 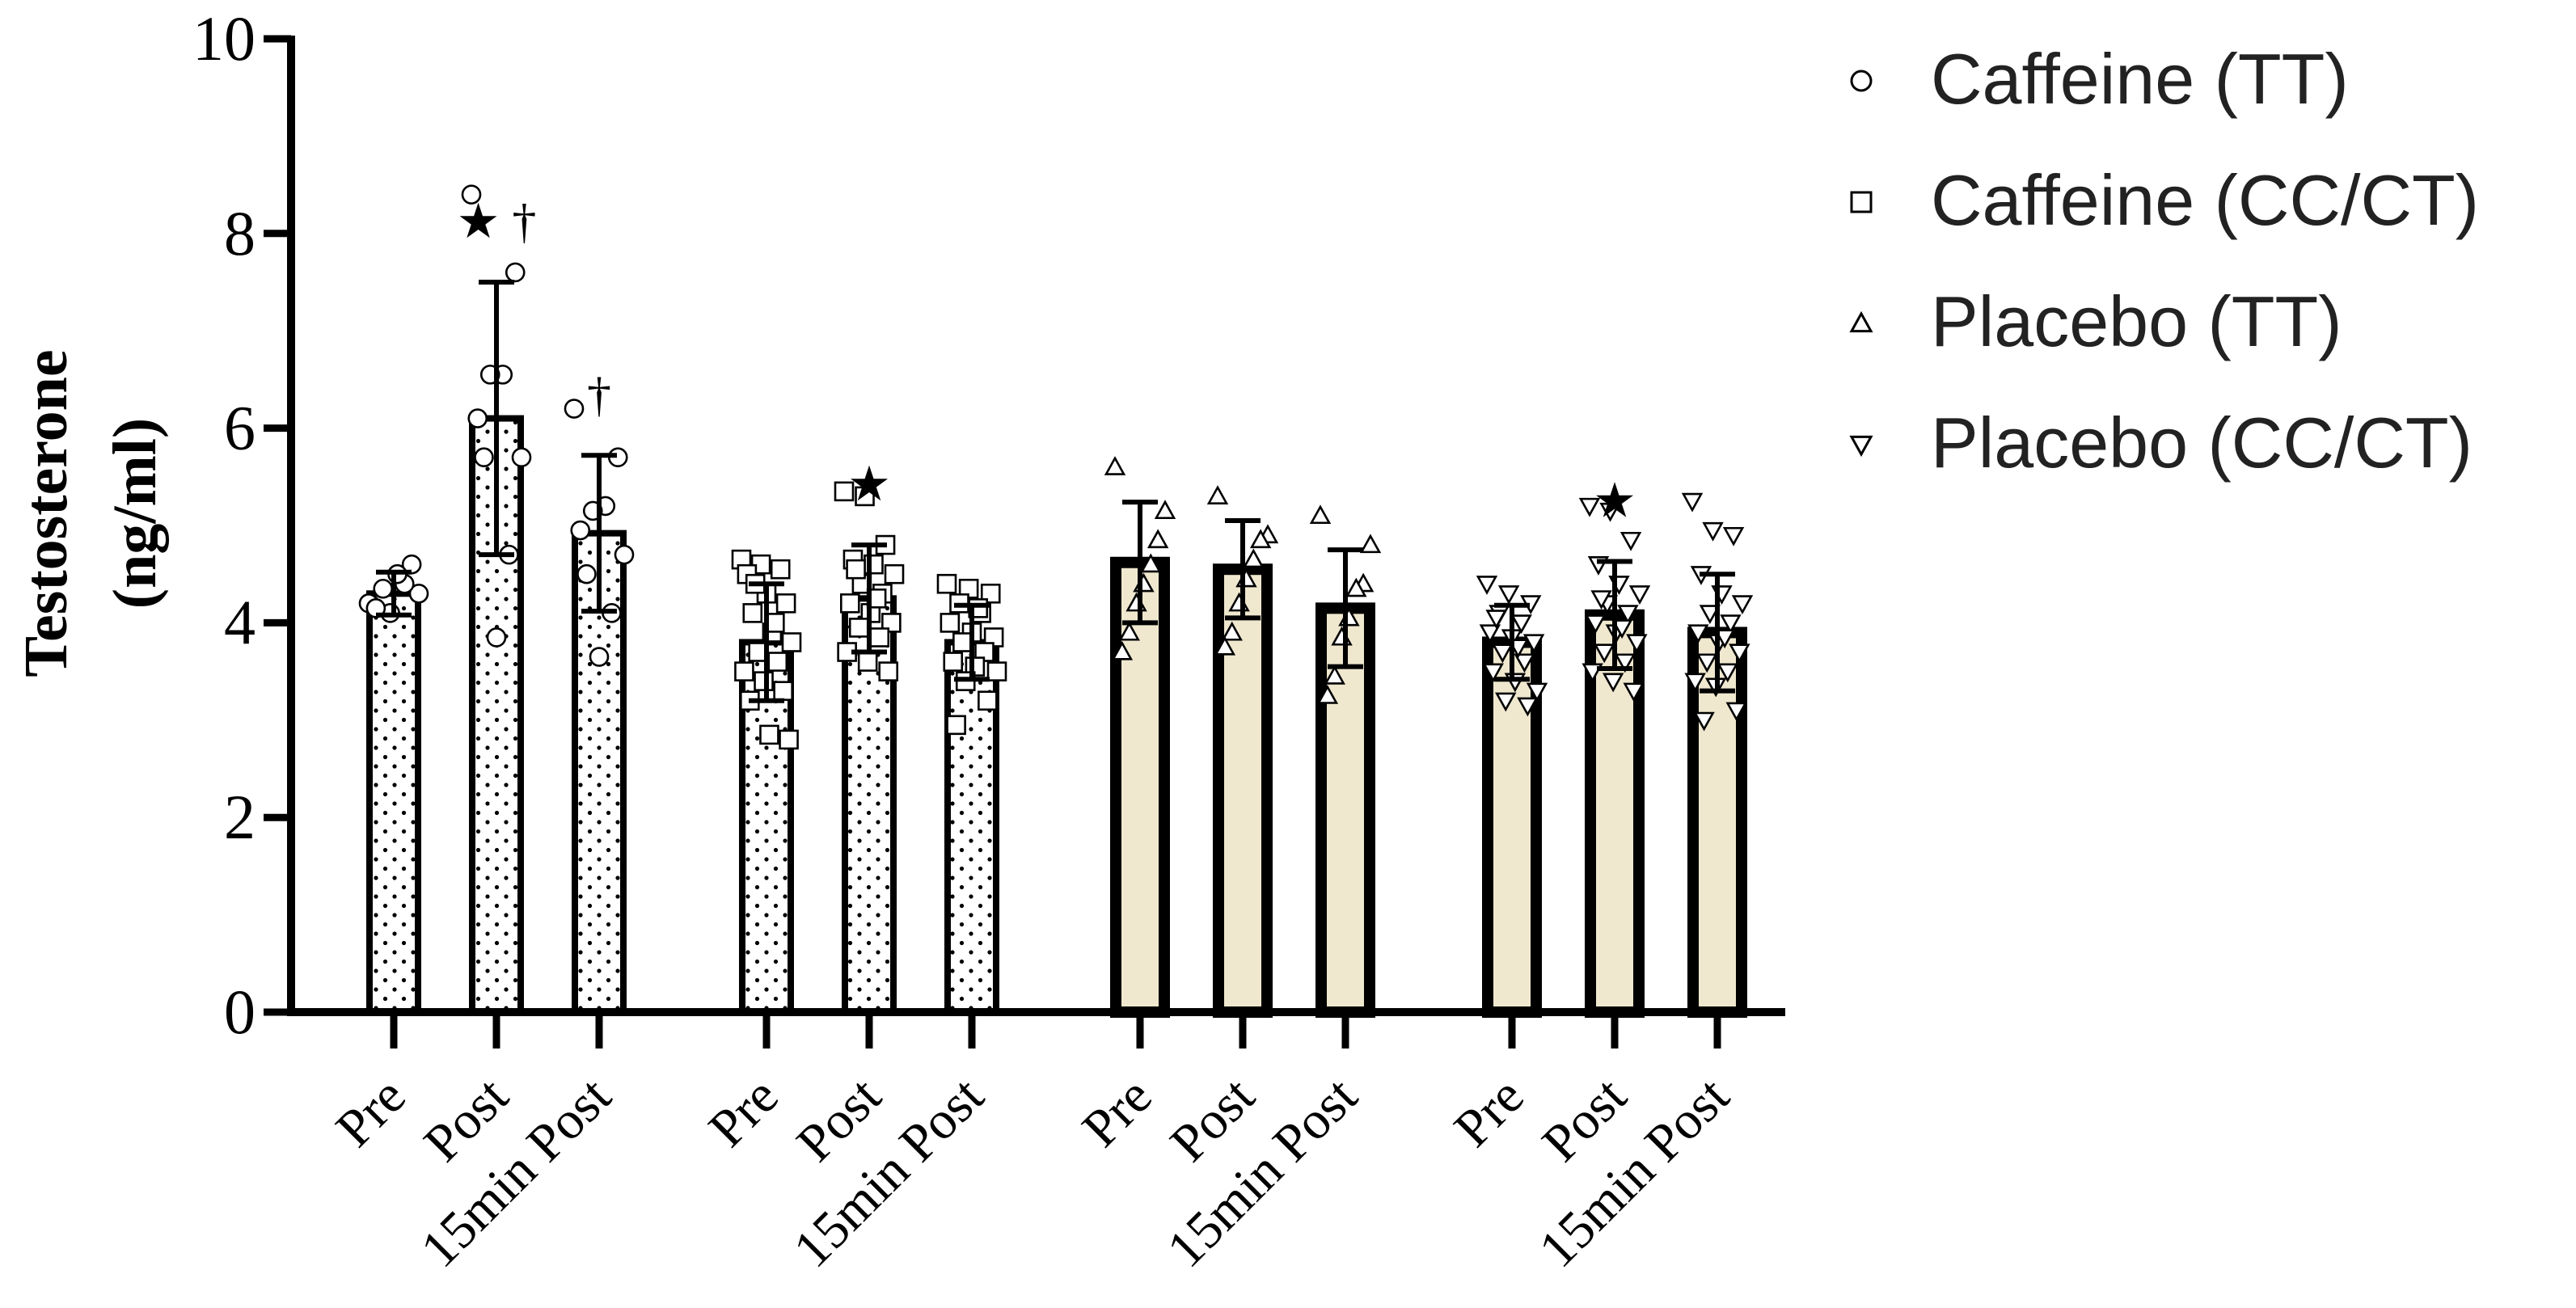 What do you see at coordinates (2205, 200) in the screenshot?
I see `legend-label: Caffeine (CC/CT)` at bounding box center [2205, 200].